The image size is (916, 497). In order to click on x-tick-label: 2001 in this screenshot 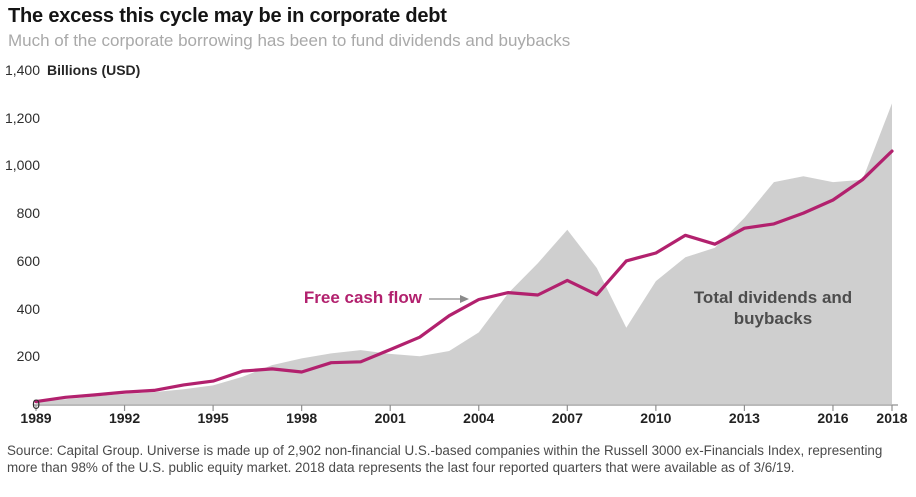, I will do `click(390, 418)`.